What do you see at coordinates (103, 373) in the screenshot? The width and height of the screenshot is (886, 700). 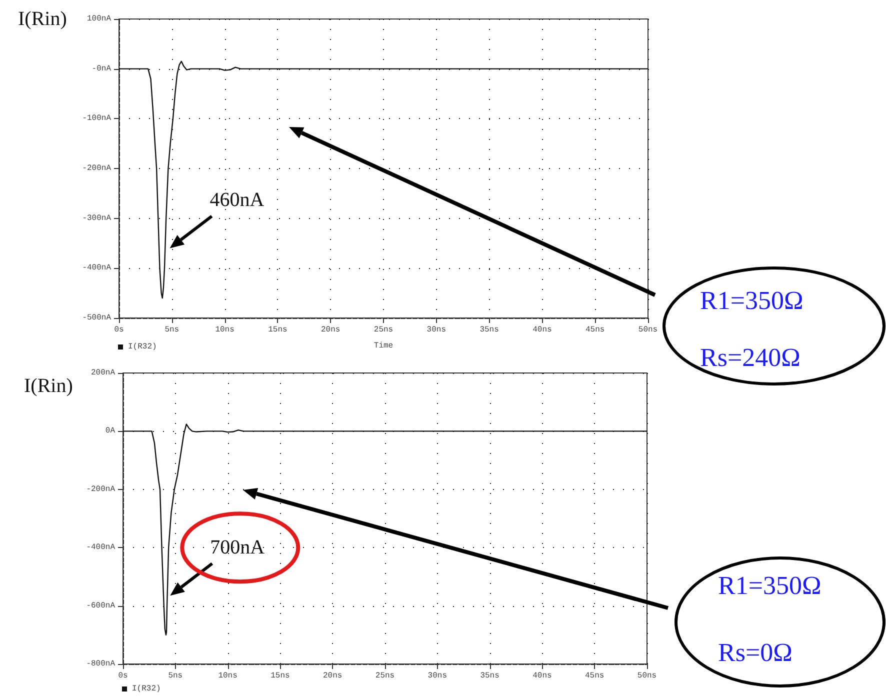 I see `y-tick-label: 200nA` at bounding box center [103, 373].